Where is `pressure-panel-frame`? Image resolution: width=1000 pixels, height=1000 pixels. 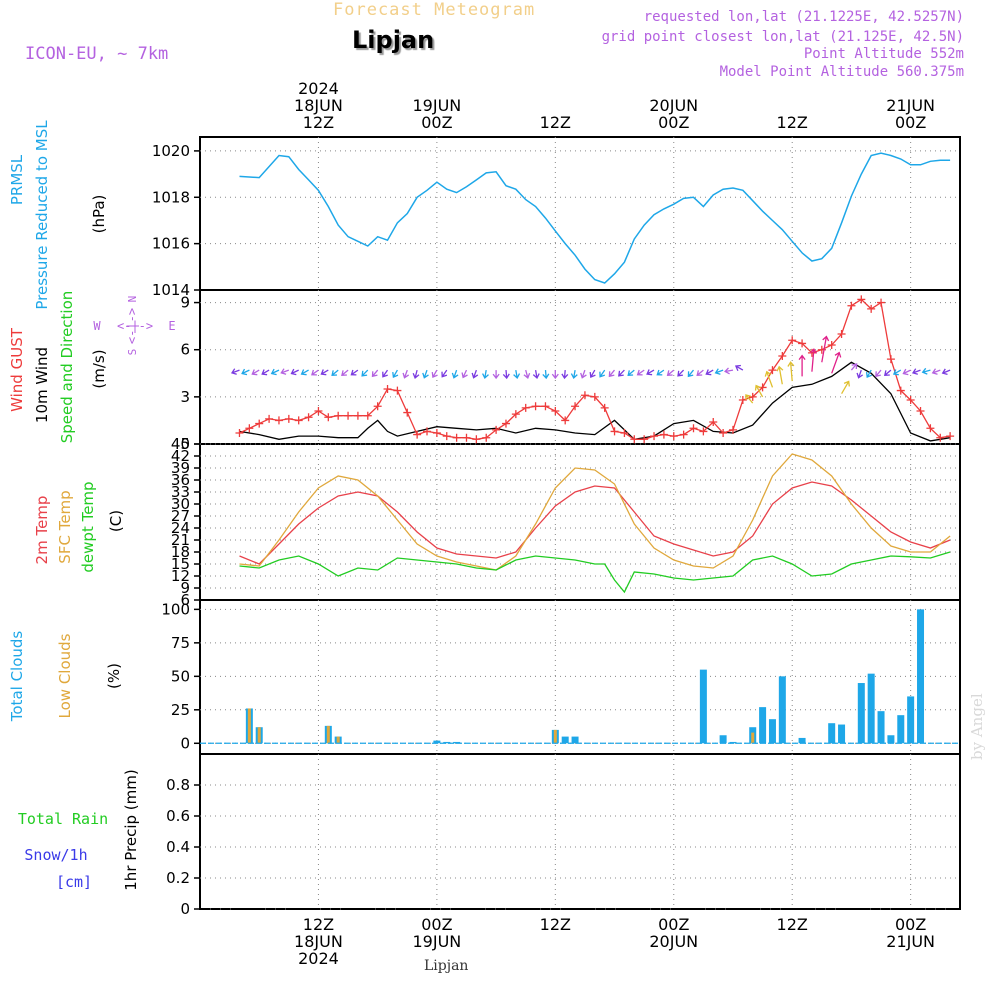 pressure-panel-frame is located at coordinates (580, 213).